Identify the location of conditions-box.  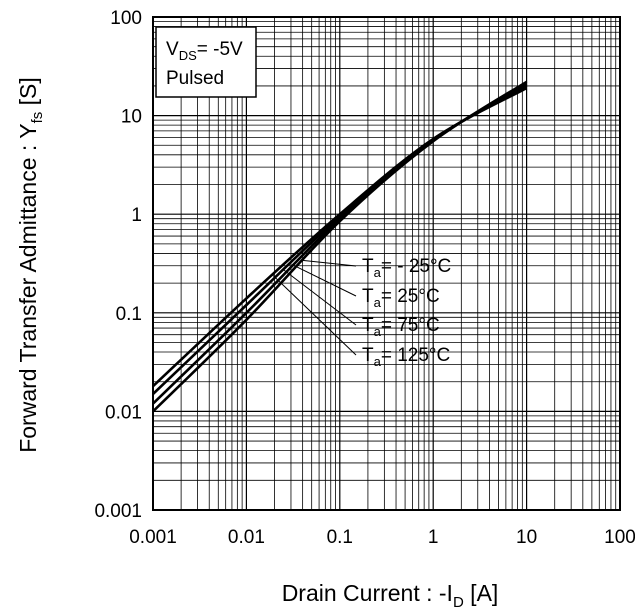
(206, 62).